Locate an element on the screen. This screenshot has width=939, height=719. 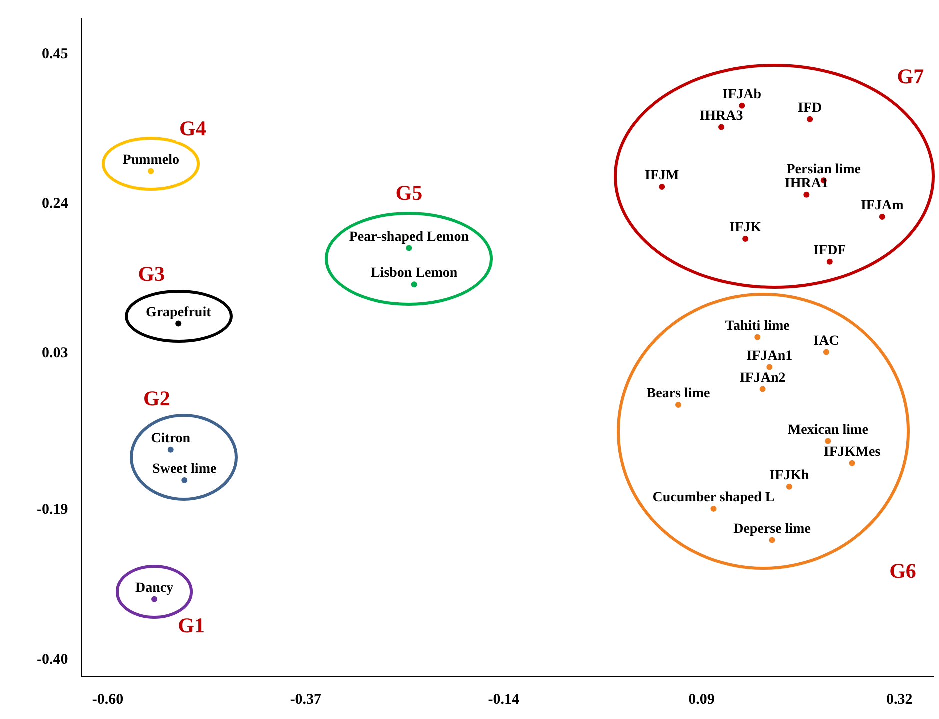
x-tick-label: -0.14 is located at coordinates (504, 700).